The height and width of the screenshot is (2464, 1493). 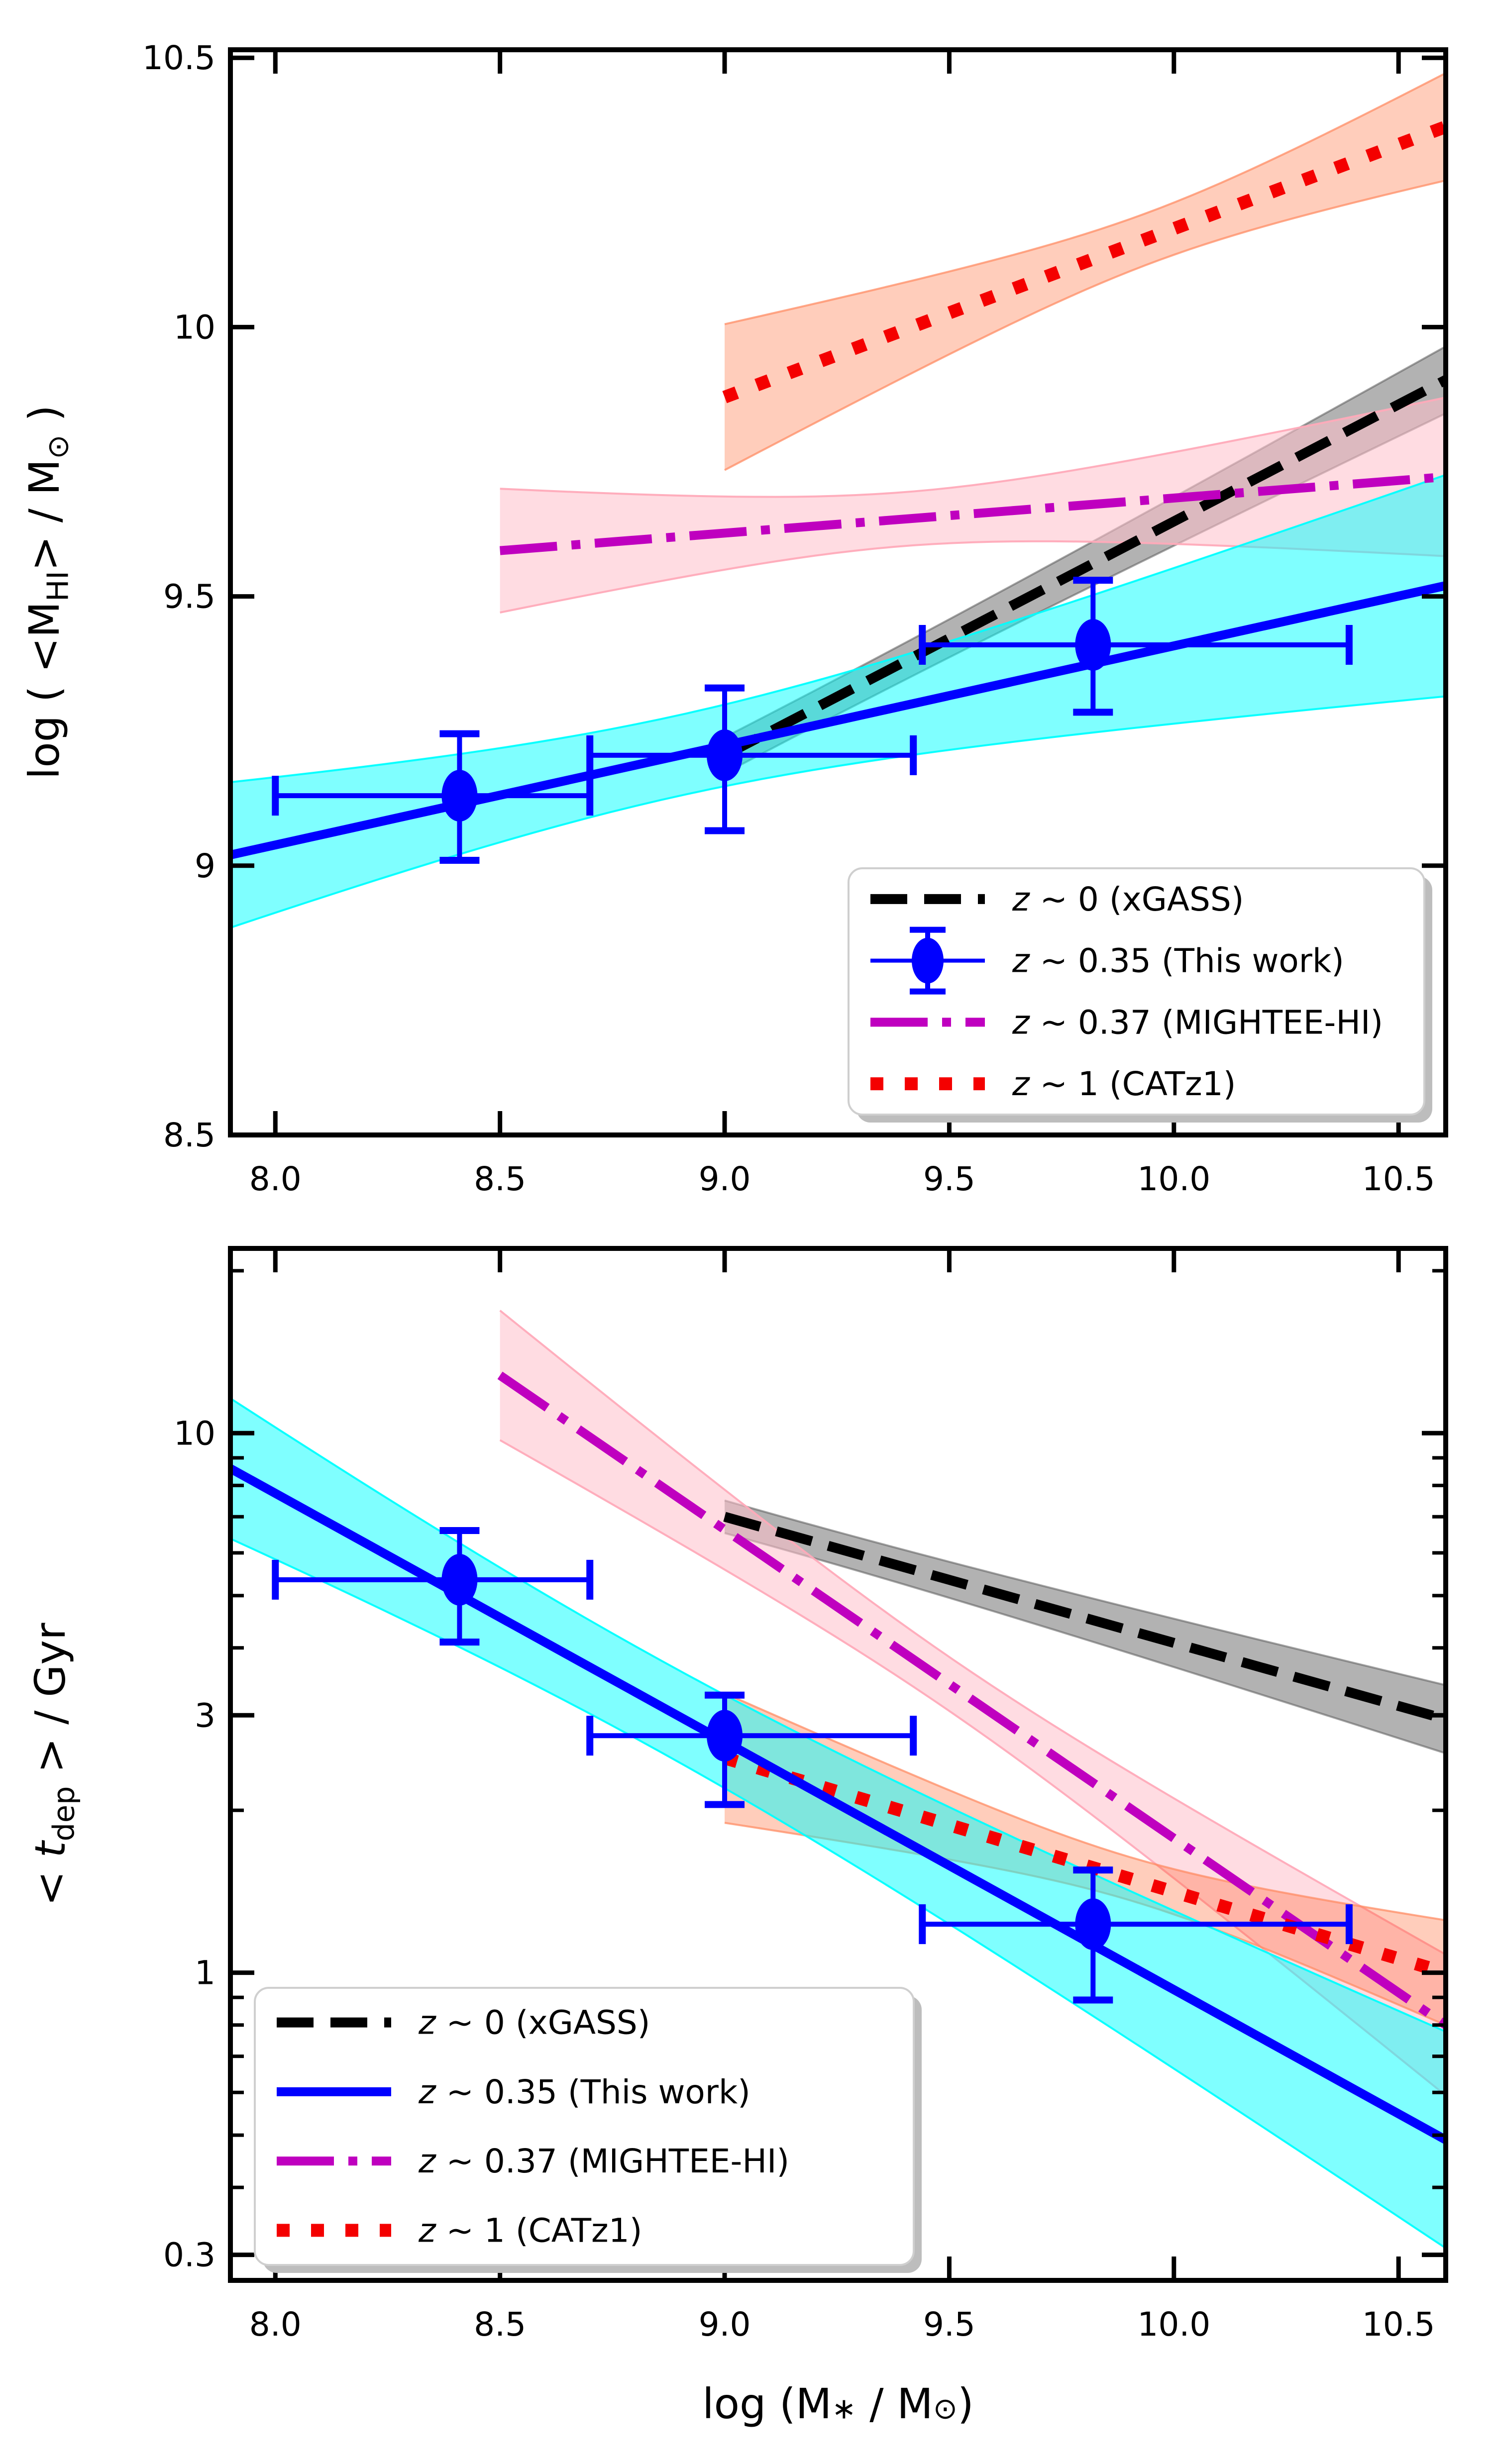 What do you see at coordinates (1085, 1593) in the screenshot?
I see `xgass-band-edge-top` at bounding box center [1085, 1593].